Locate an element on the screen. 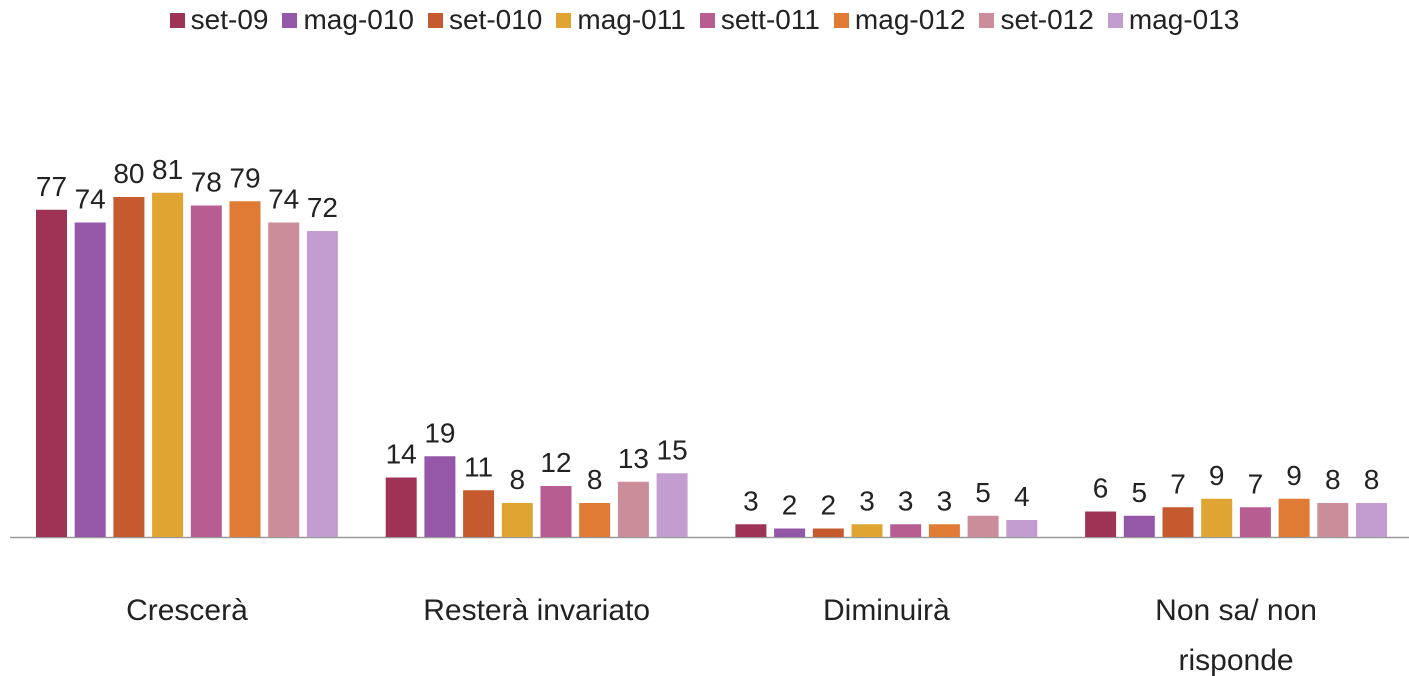 This screenshot has width=1409, height=676. legend-label: set-09 is located at coordinates (229, 19).